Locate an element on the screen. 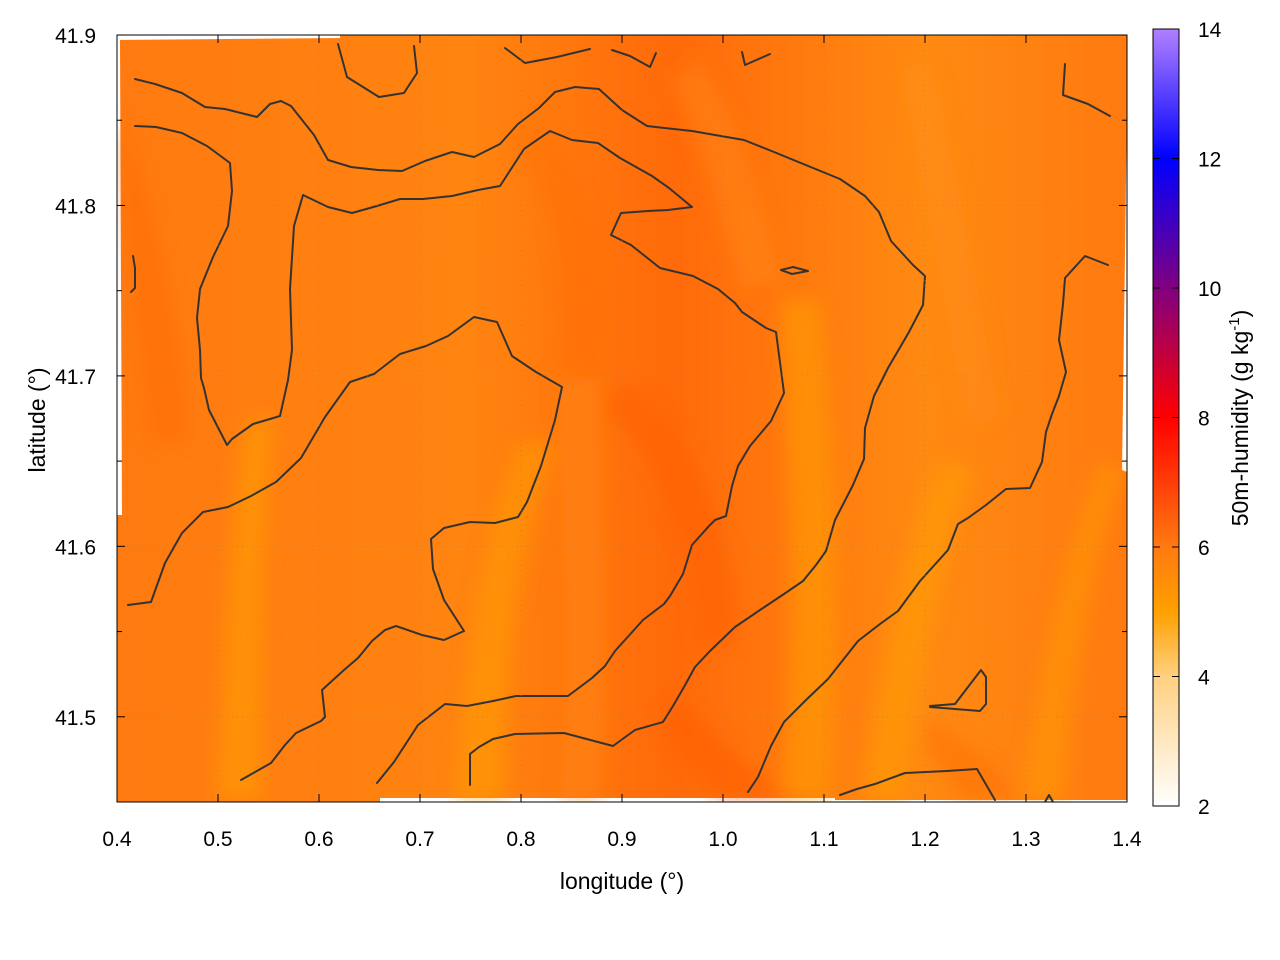 The height and width of the screenshot is (960, 1280). y-tick-label: 41.7 is located at coordinates (75, 377).